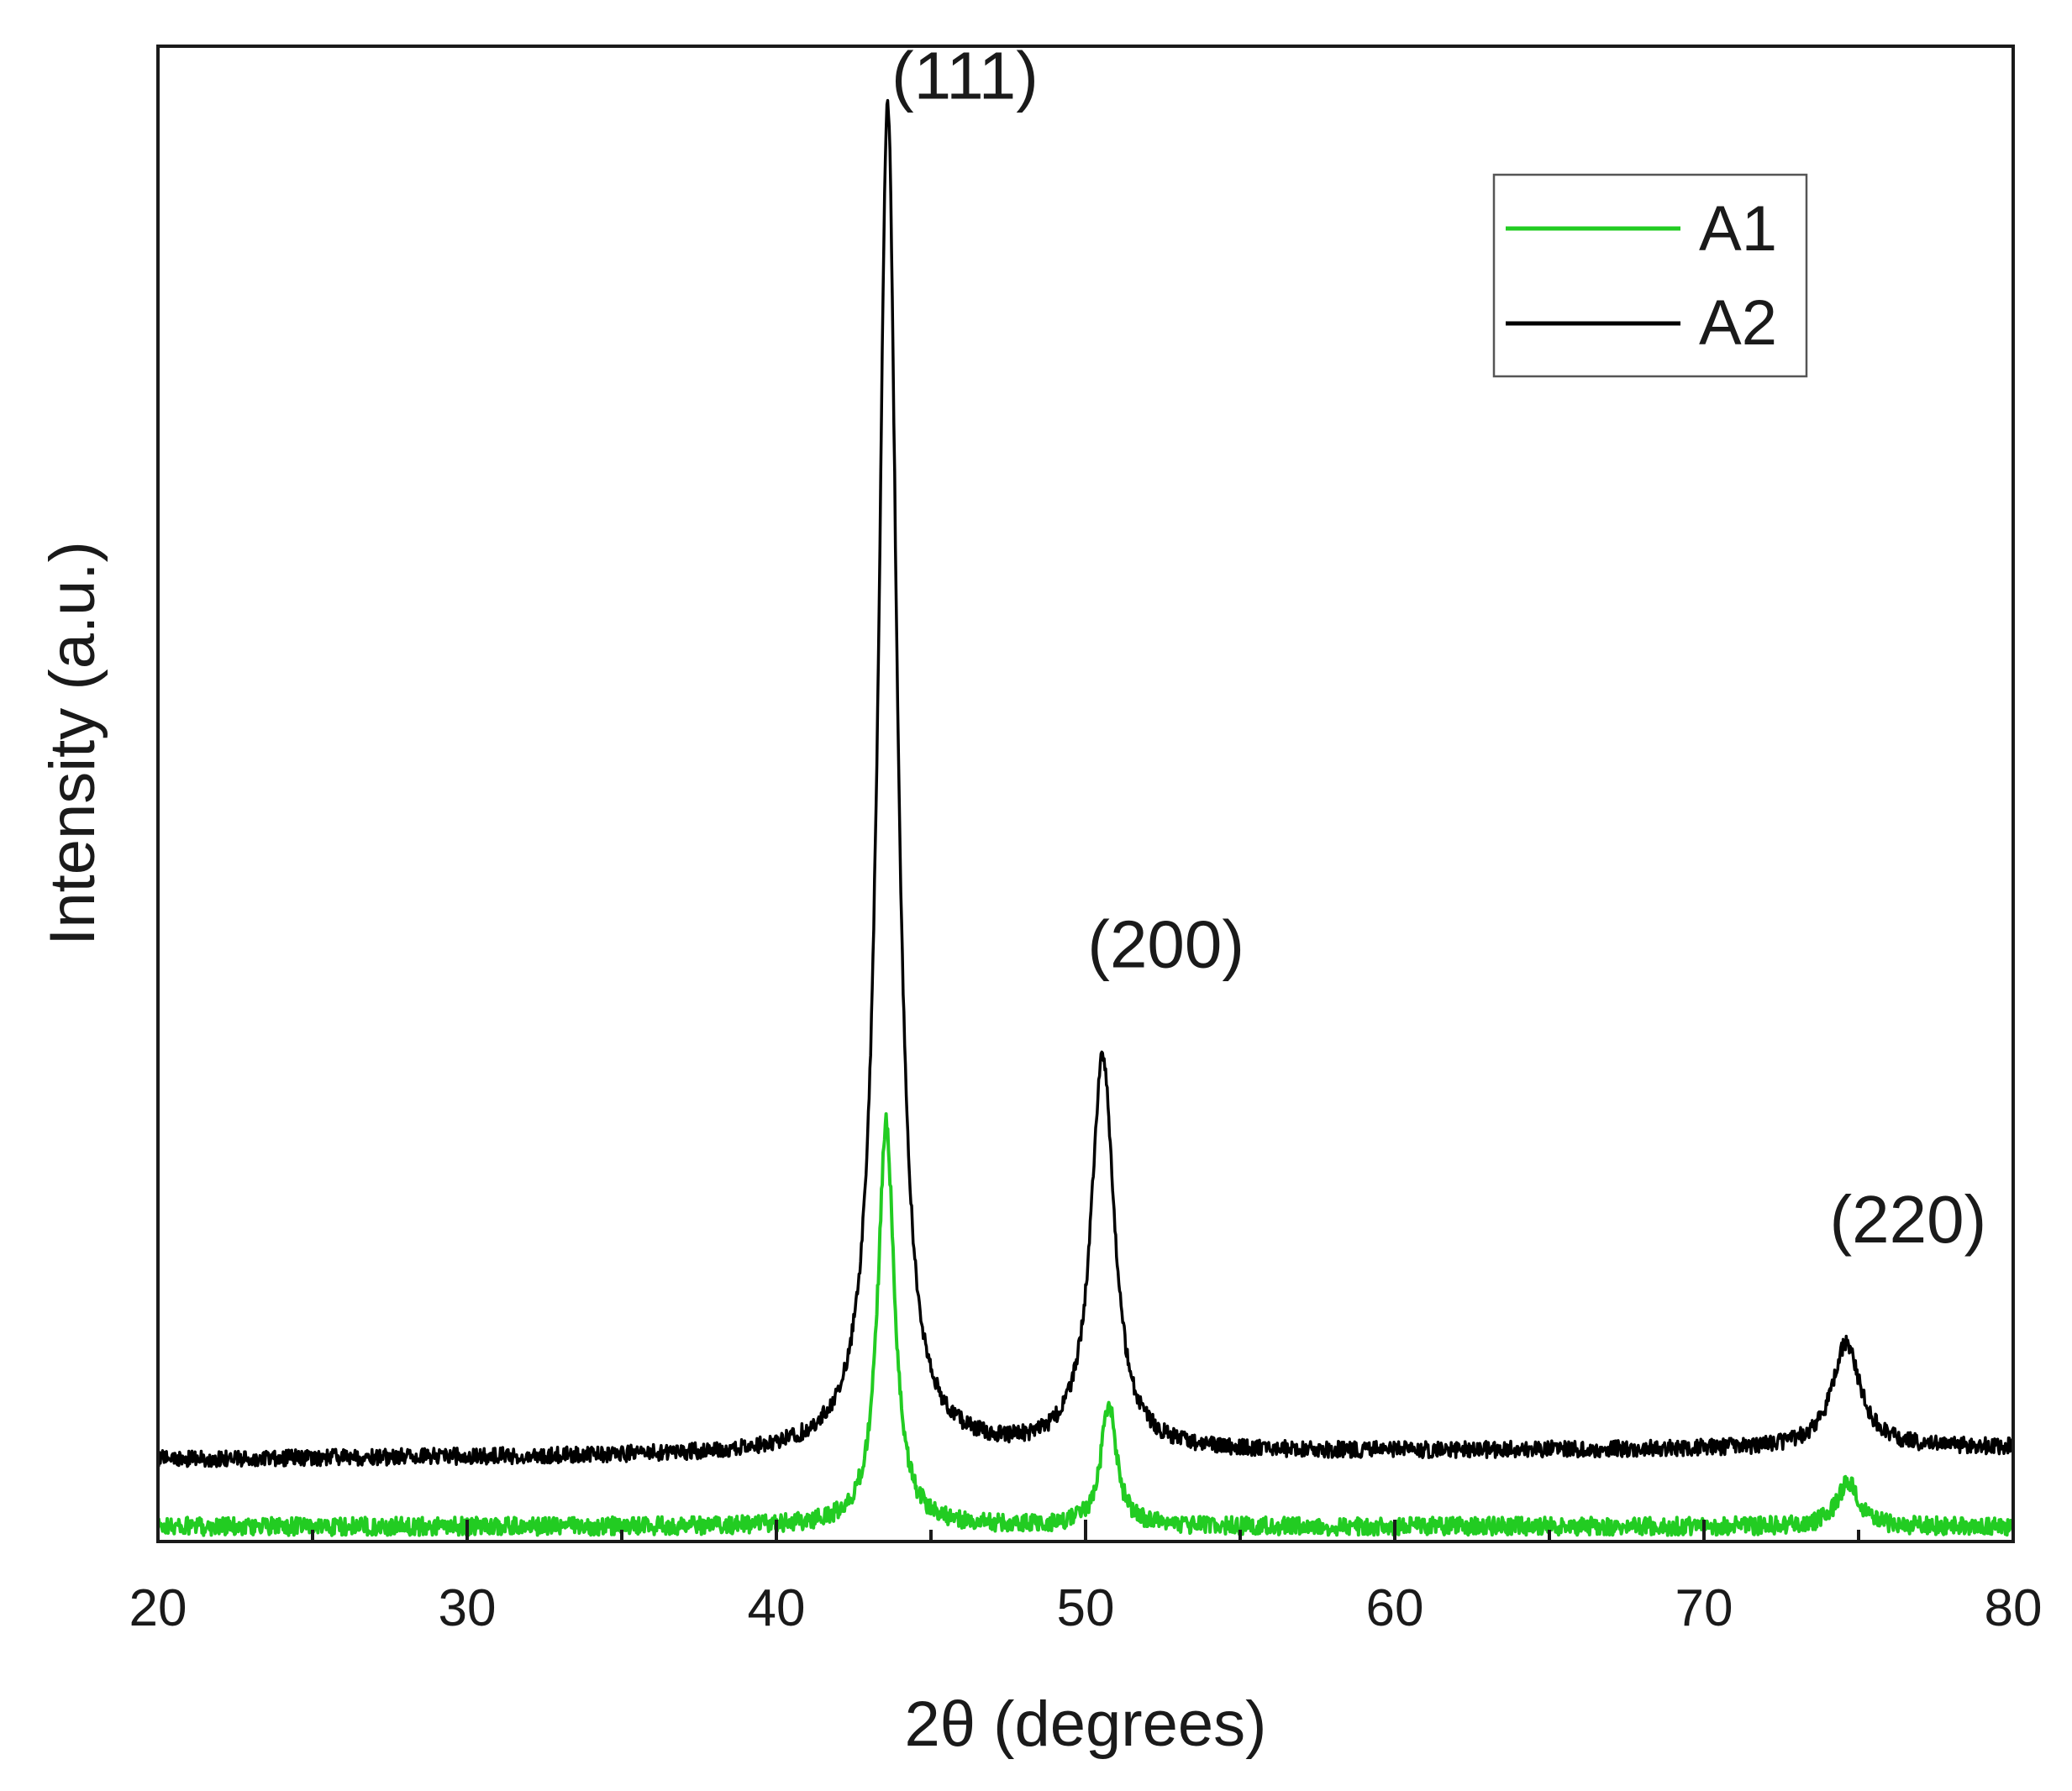  Describe the element at coordinates (2014, 1608) in the screenshot. I see `x-tick-label-80: 80` at that location.